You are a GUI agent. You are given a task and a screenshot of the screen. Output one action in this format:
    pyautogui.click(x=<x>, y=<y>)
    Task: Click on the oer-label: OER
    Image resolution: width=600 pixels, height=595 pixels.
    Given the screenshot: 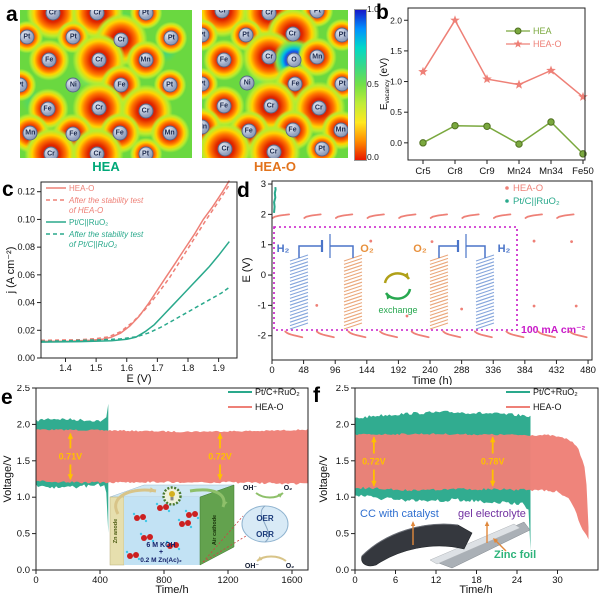 What is the action you would take?
    pyautogui.click(x=265, y=518)
    